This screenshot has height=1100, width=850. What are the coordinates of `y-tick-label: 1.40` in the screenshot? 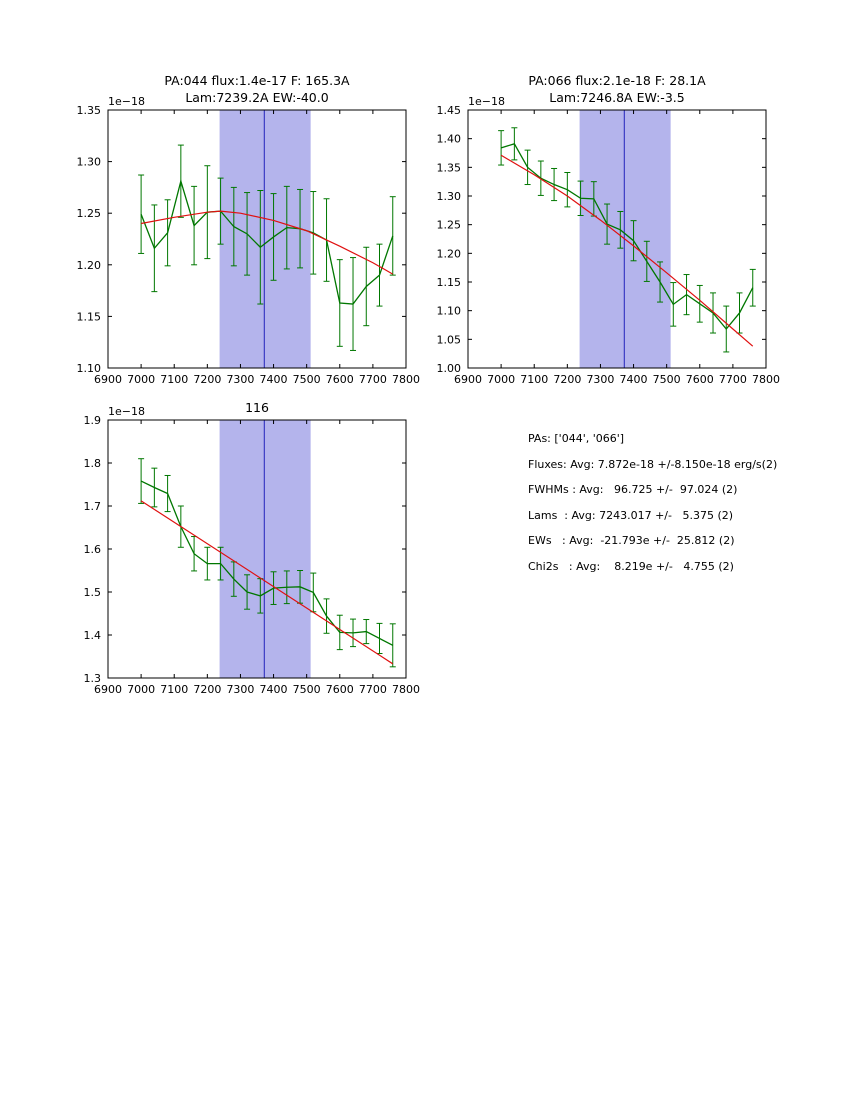 It's located at (449, 139).